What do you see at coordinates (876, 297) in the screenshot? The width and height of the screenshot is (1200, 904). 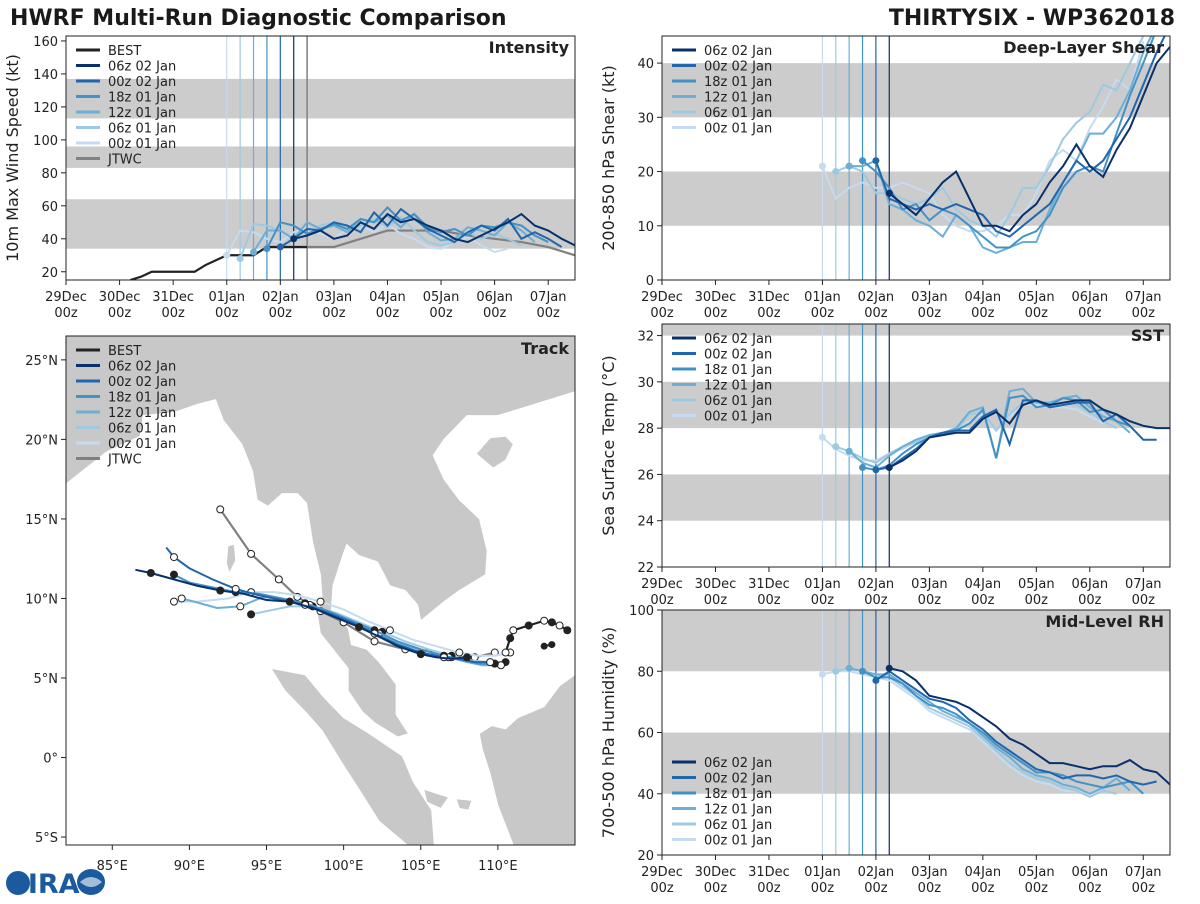 I see `shear-xtick-label: 02Jan` at bounding box center [876, 297].